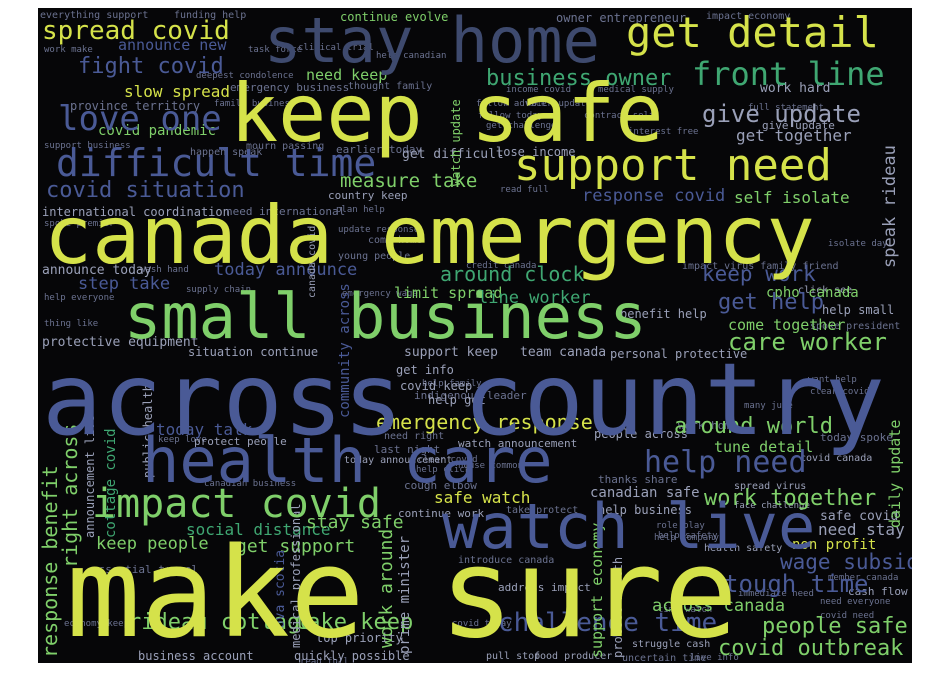 The image size is (929, 687). What do you see at coordinates (258, 529) in the screenshot?
I see `word: social distance` at bounding box center [258, 529].